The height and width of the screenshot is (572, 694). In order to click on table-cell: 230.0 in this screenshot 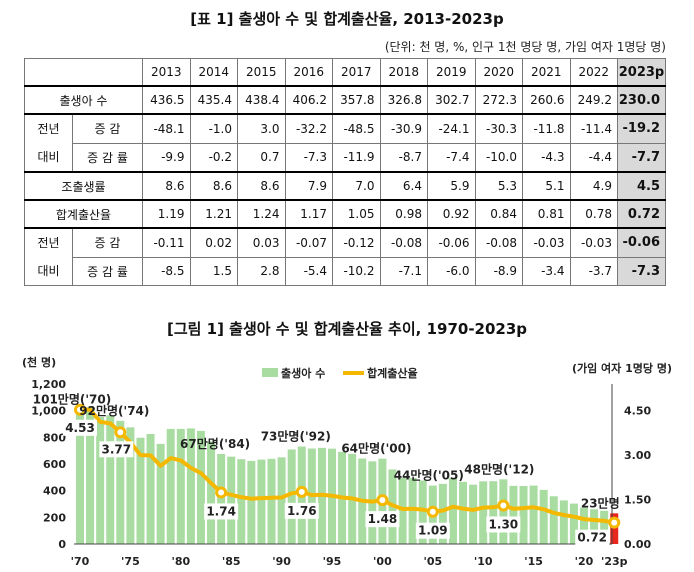, I will do `click(641, 100)`.